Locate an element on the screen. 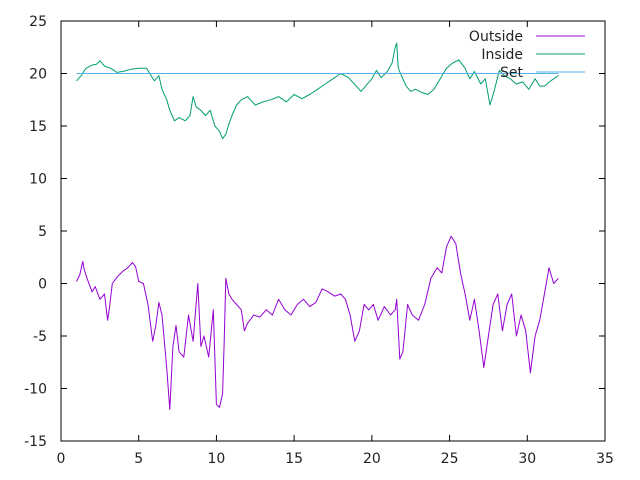 The height and width of the screenshot is (480, 640). y-tick-label: 15 is located at coordinates (38, 127).